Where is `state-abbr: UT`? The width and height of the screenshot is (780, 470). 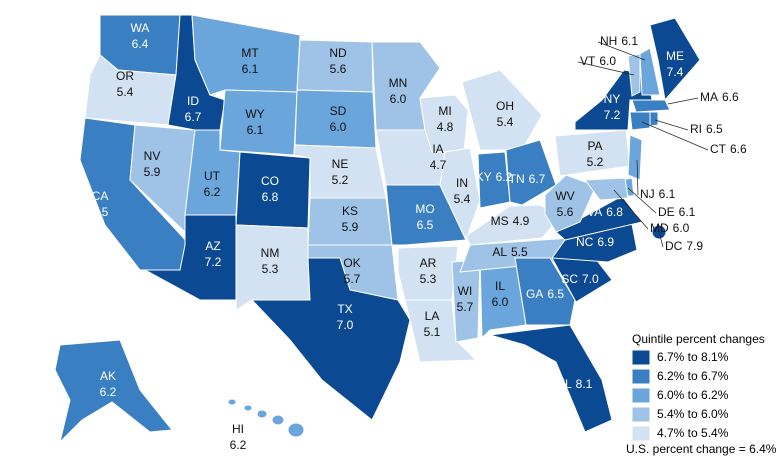
state-abbr: UT is located at coordinates (212, 176).